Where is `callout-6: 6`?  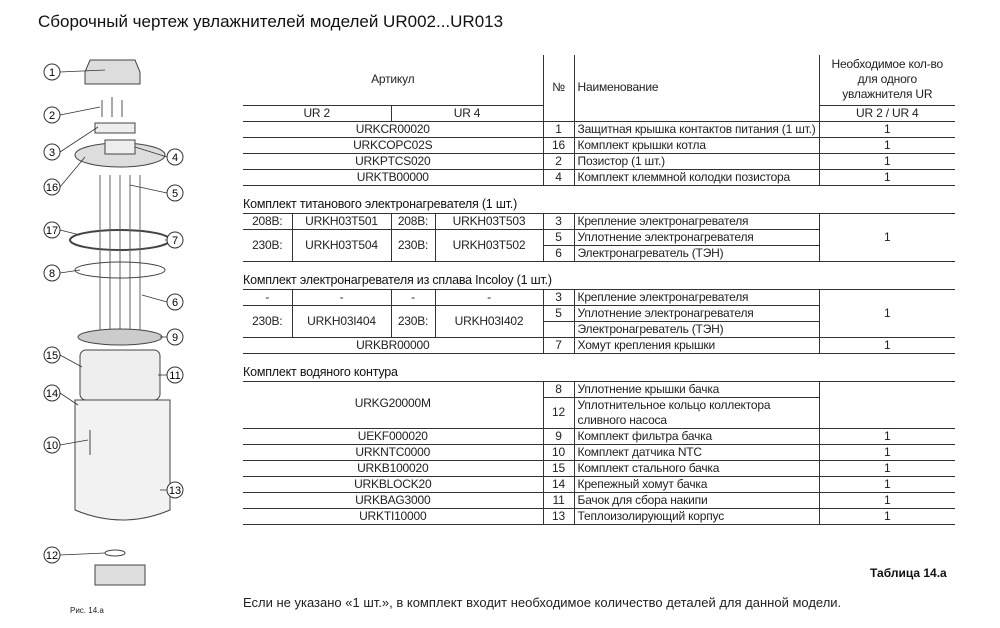
callout-6: 6 is located at coordinates (162, 302).